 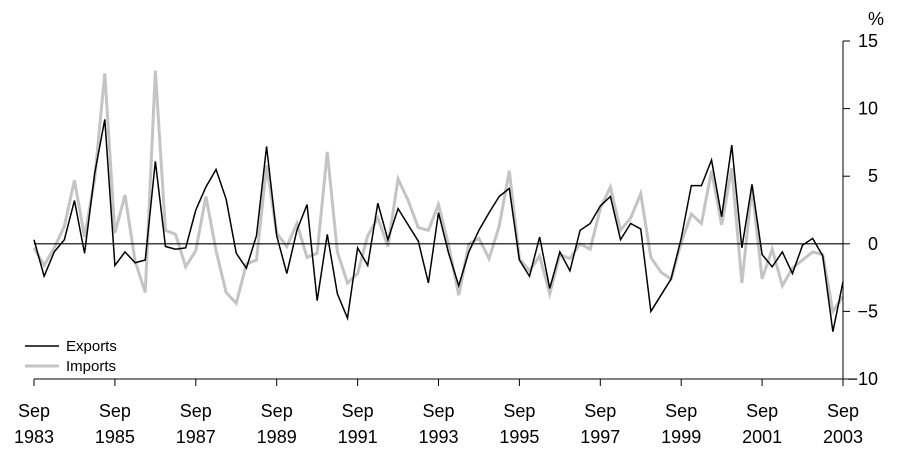 I want to click on x-tick-label-year: 1989, so click(x=277, y=437).